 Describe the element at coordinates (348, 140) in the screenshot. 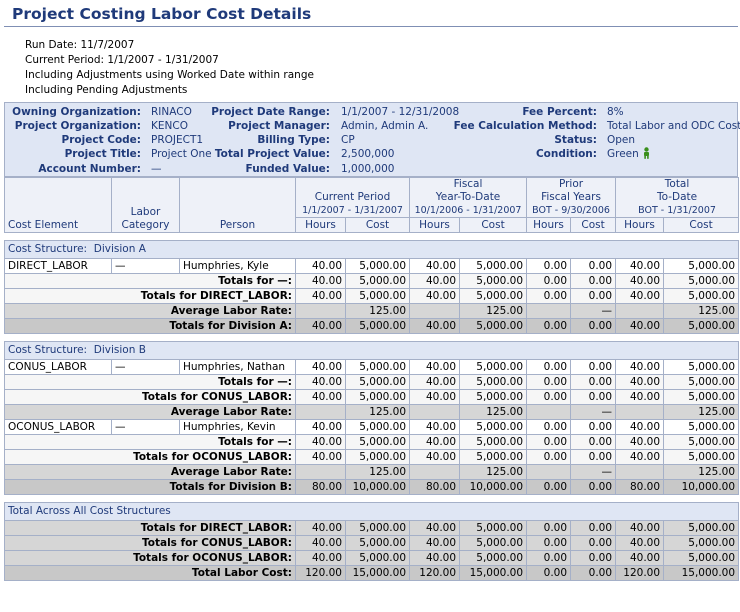

I see `billing-type-value: CP` at that location.